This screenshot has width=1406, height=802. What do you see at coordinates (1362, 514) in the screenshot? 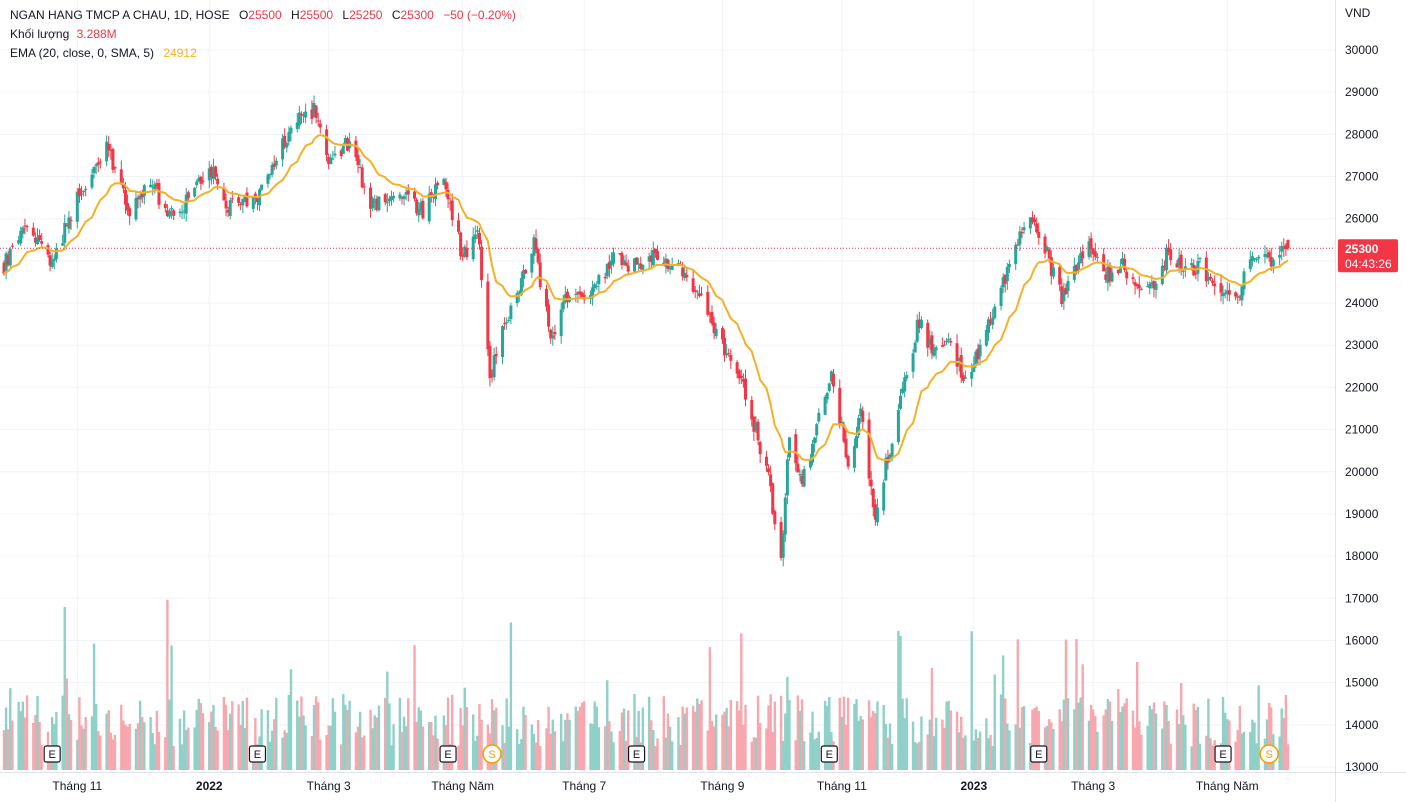
I see `price-tick-label: 19000` at bounding box center [1362, 514].